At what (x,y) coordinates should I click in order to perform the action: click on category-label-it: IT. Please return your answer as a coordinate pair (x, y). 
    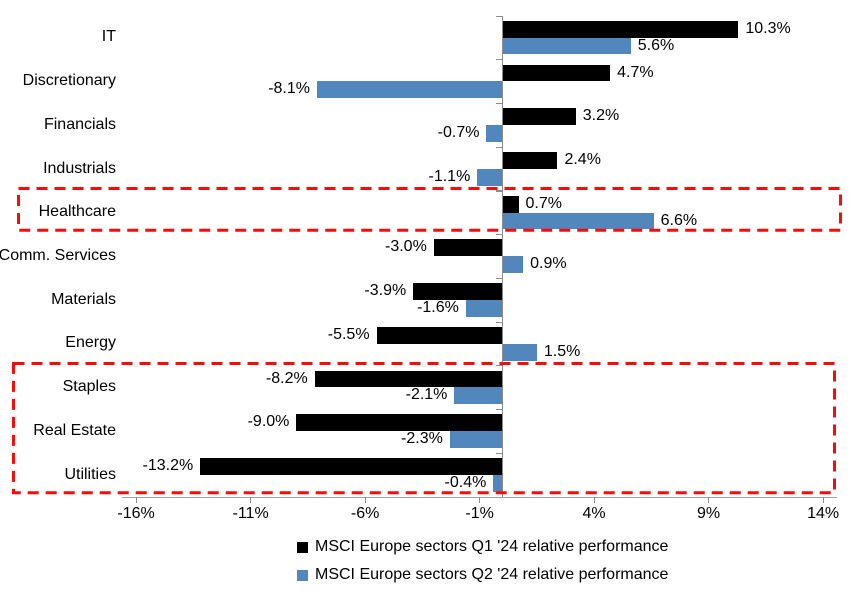
    Looking at the image, I should click on (108, 37).